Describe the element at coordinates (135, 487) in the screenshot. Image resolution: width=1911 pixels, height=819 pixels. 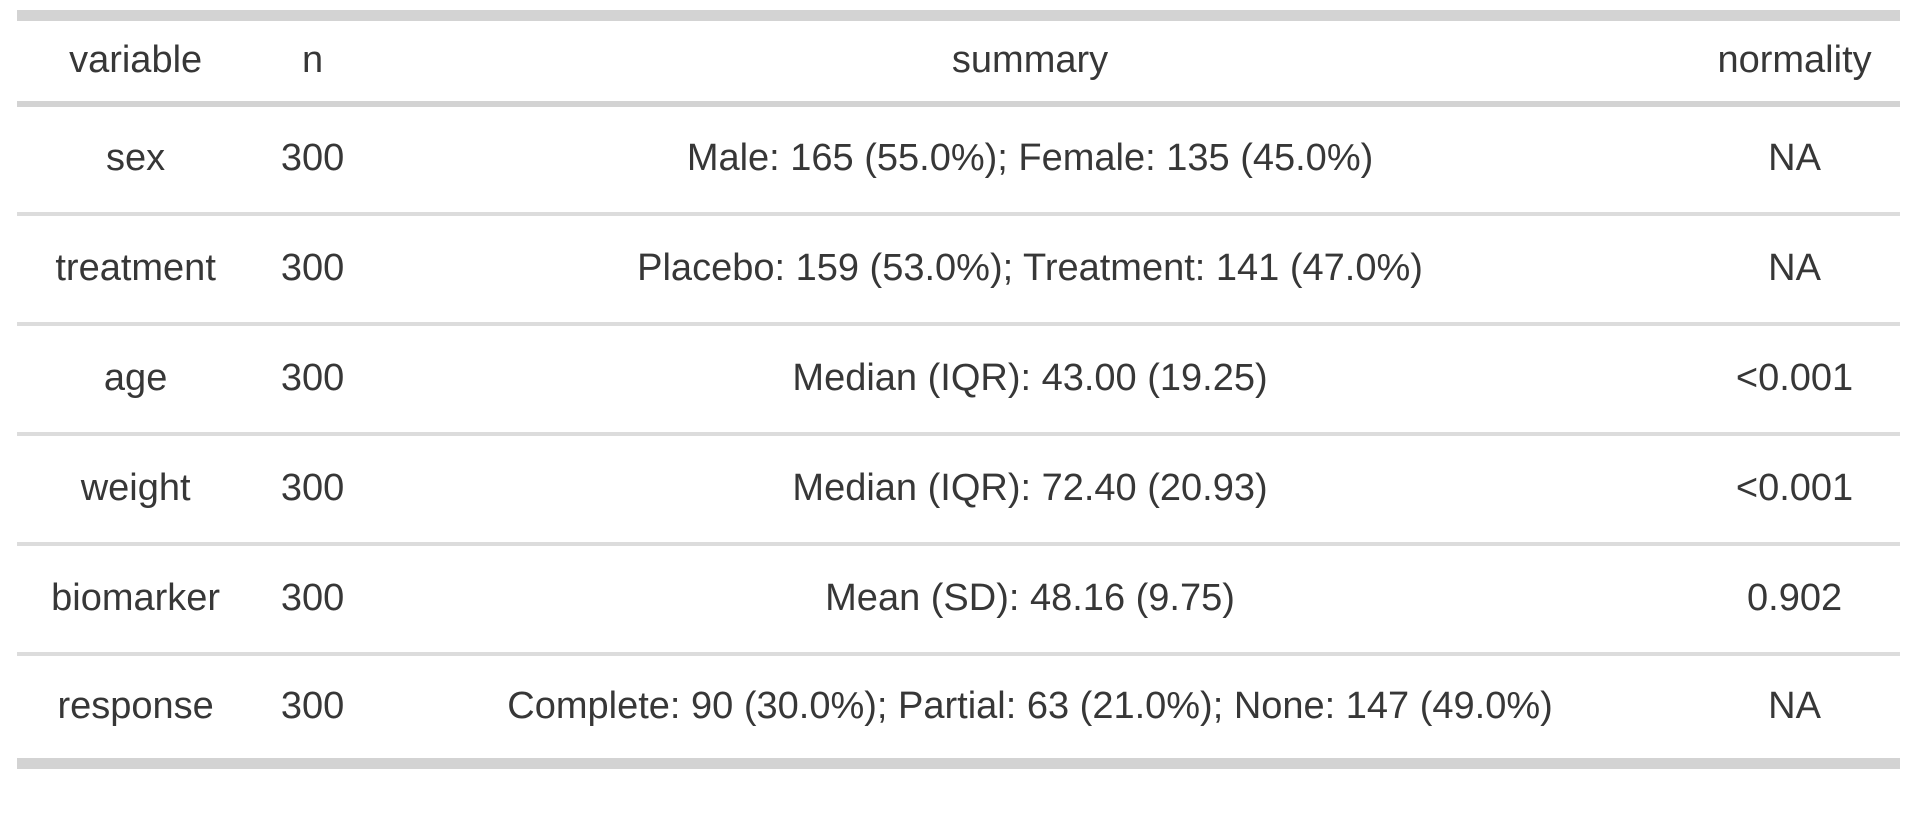
I see `cell-variable: weight` at that location.